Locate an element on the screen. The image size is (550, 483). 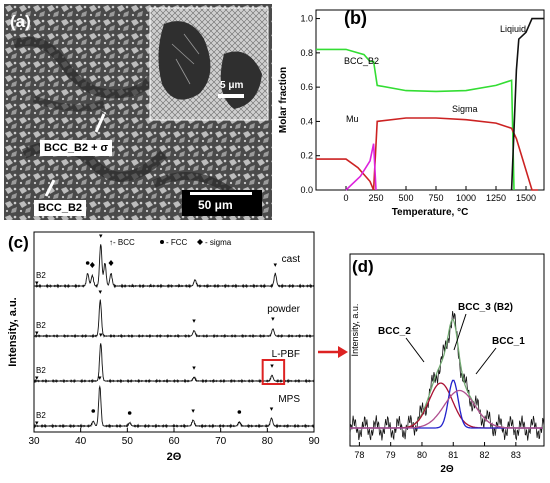
y-tick-label: 0.6 is located at coordinates (306, 87).